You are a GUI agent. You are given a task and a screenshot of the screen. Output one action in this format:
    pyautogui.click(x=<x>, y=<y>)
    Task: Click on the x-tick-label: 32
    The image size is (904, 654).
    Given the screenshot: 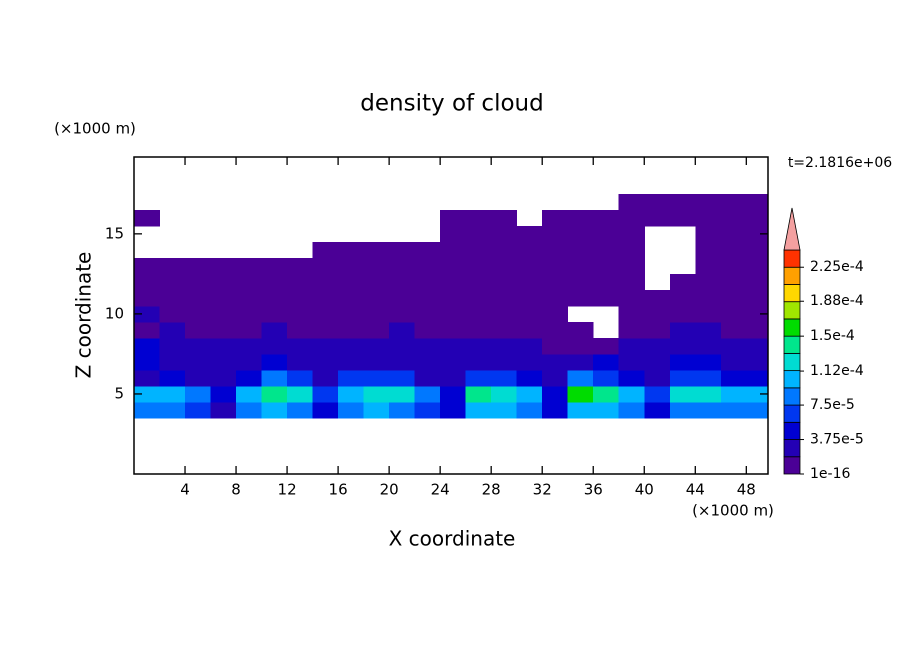 What is the action you would take?
    pyautogui.click(x=542, y=490)
    